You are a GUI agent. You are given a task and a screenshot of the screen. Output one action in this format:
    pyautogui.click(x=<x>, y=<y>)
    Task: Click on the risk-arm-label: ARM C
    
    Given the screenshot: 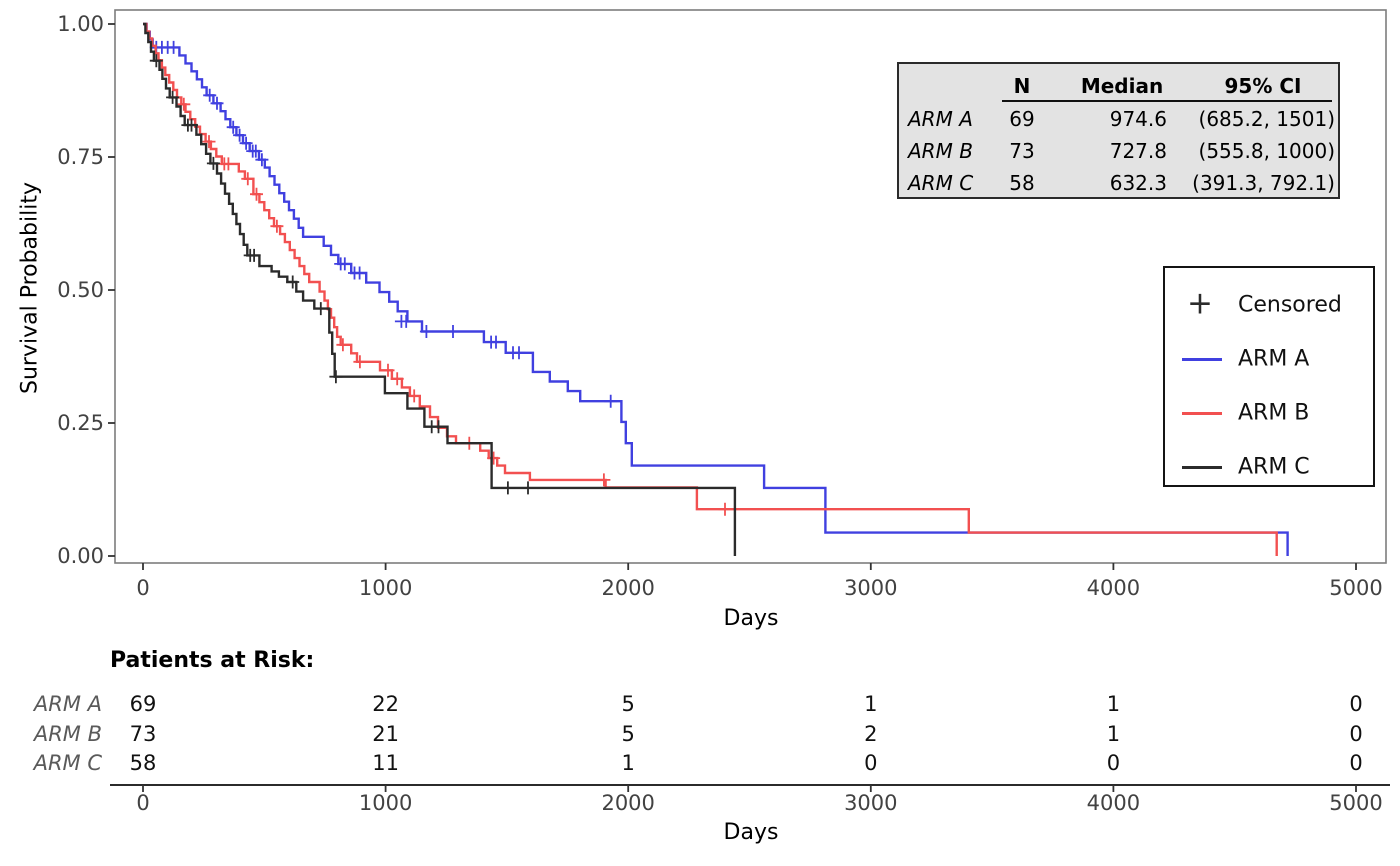 What is the action you would take?
    pyautogui.click(x=67, y=763)
    